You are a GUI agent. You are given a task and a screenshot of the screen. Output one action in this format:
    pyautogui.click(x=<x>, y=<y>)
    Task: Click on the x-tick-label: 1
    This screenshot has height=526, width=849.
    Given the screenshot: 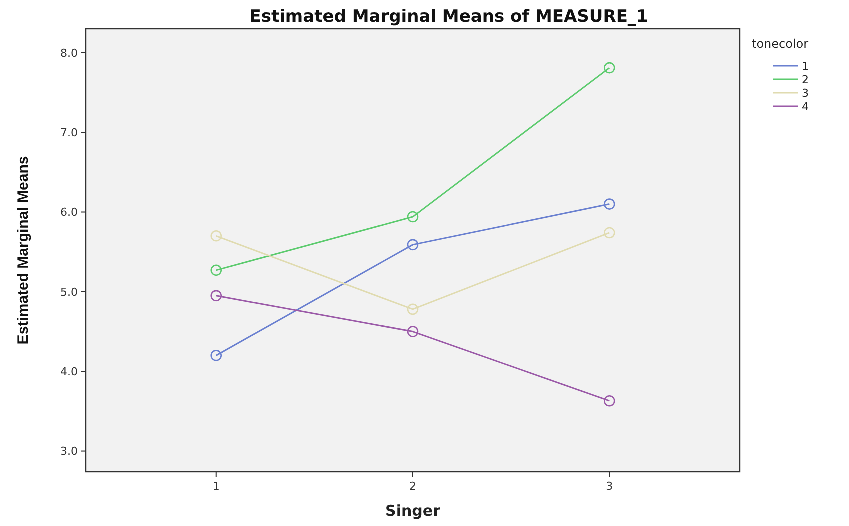 What is the action you would take?
    pyautogui.click(x=216, y=486)
    